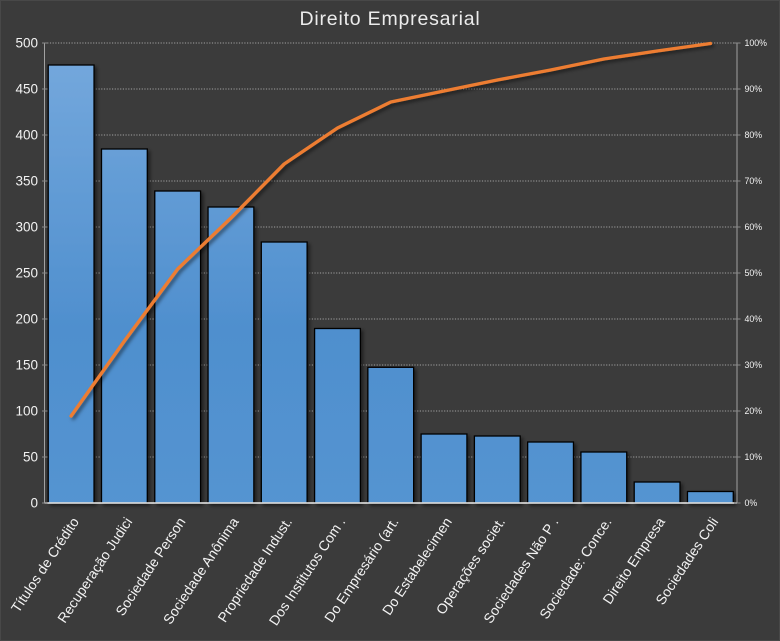  Describe the element at coordinates (754, 181) in the screenshot. I see `svg-text: 70%` at that location.